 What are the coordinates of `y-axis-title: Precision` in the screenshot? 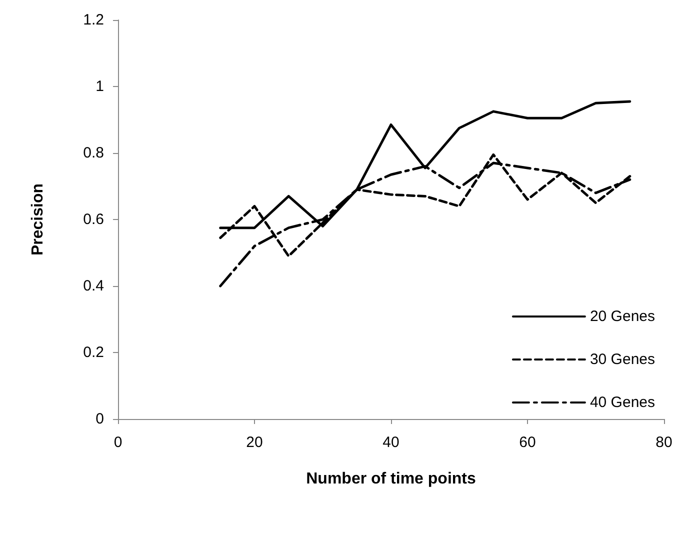 It's located at (38, 219).